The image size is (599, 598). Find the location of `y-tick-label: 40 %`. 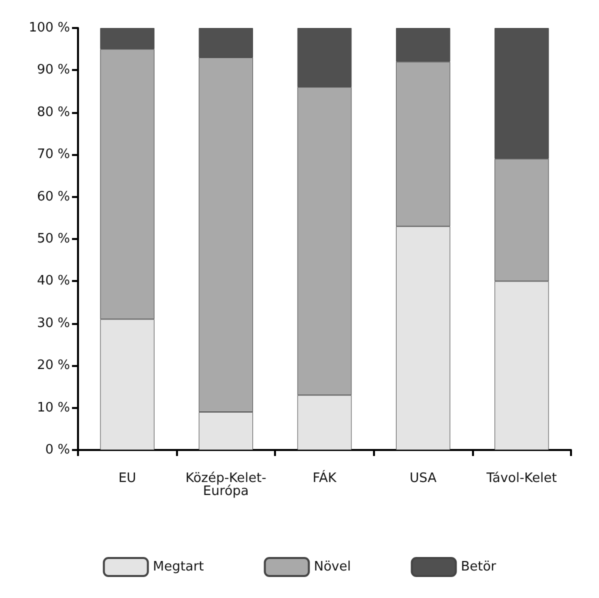

y-tick-label: 40 % is located at coordinates (53, 281).